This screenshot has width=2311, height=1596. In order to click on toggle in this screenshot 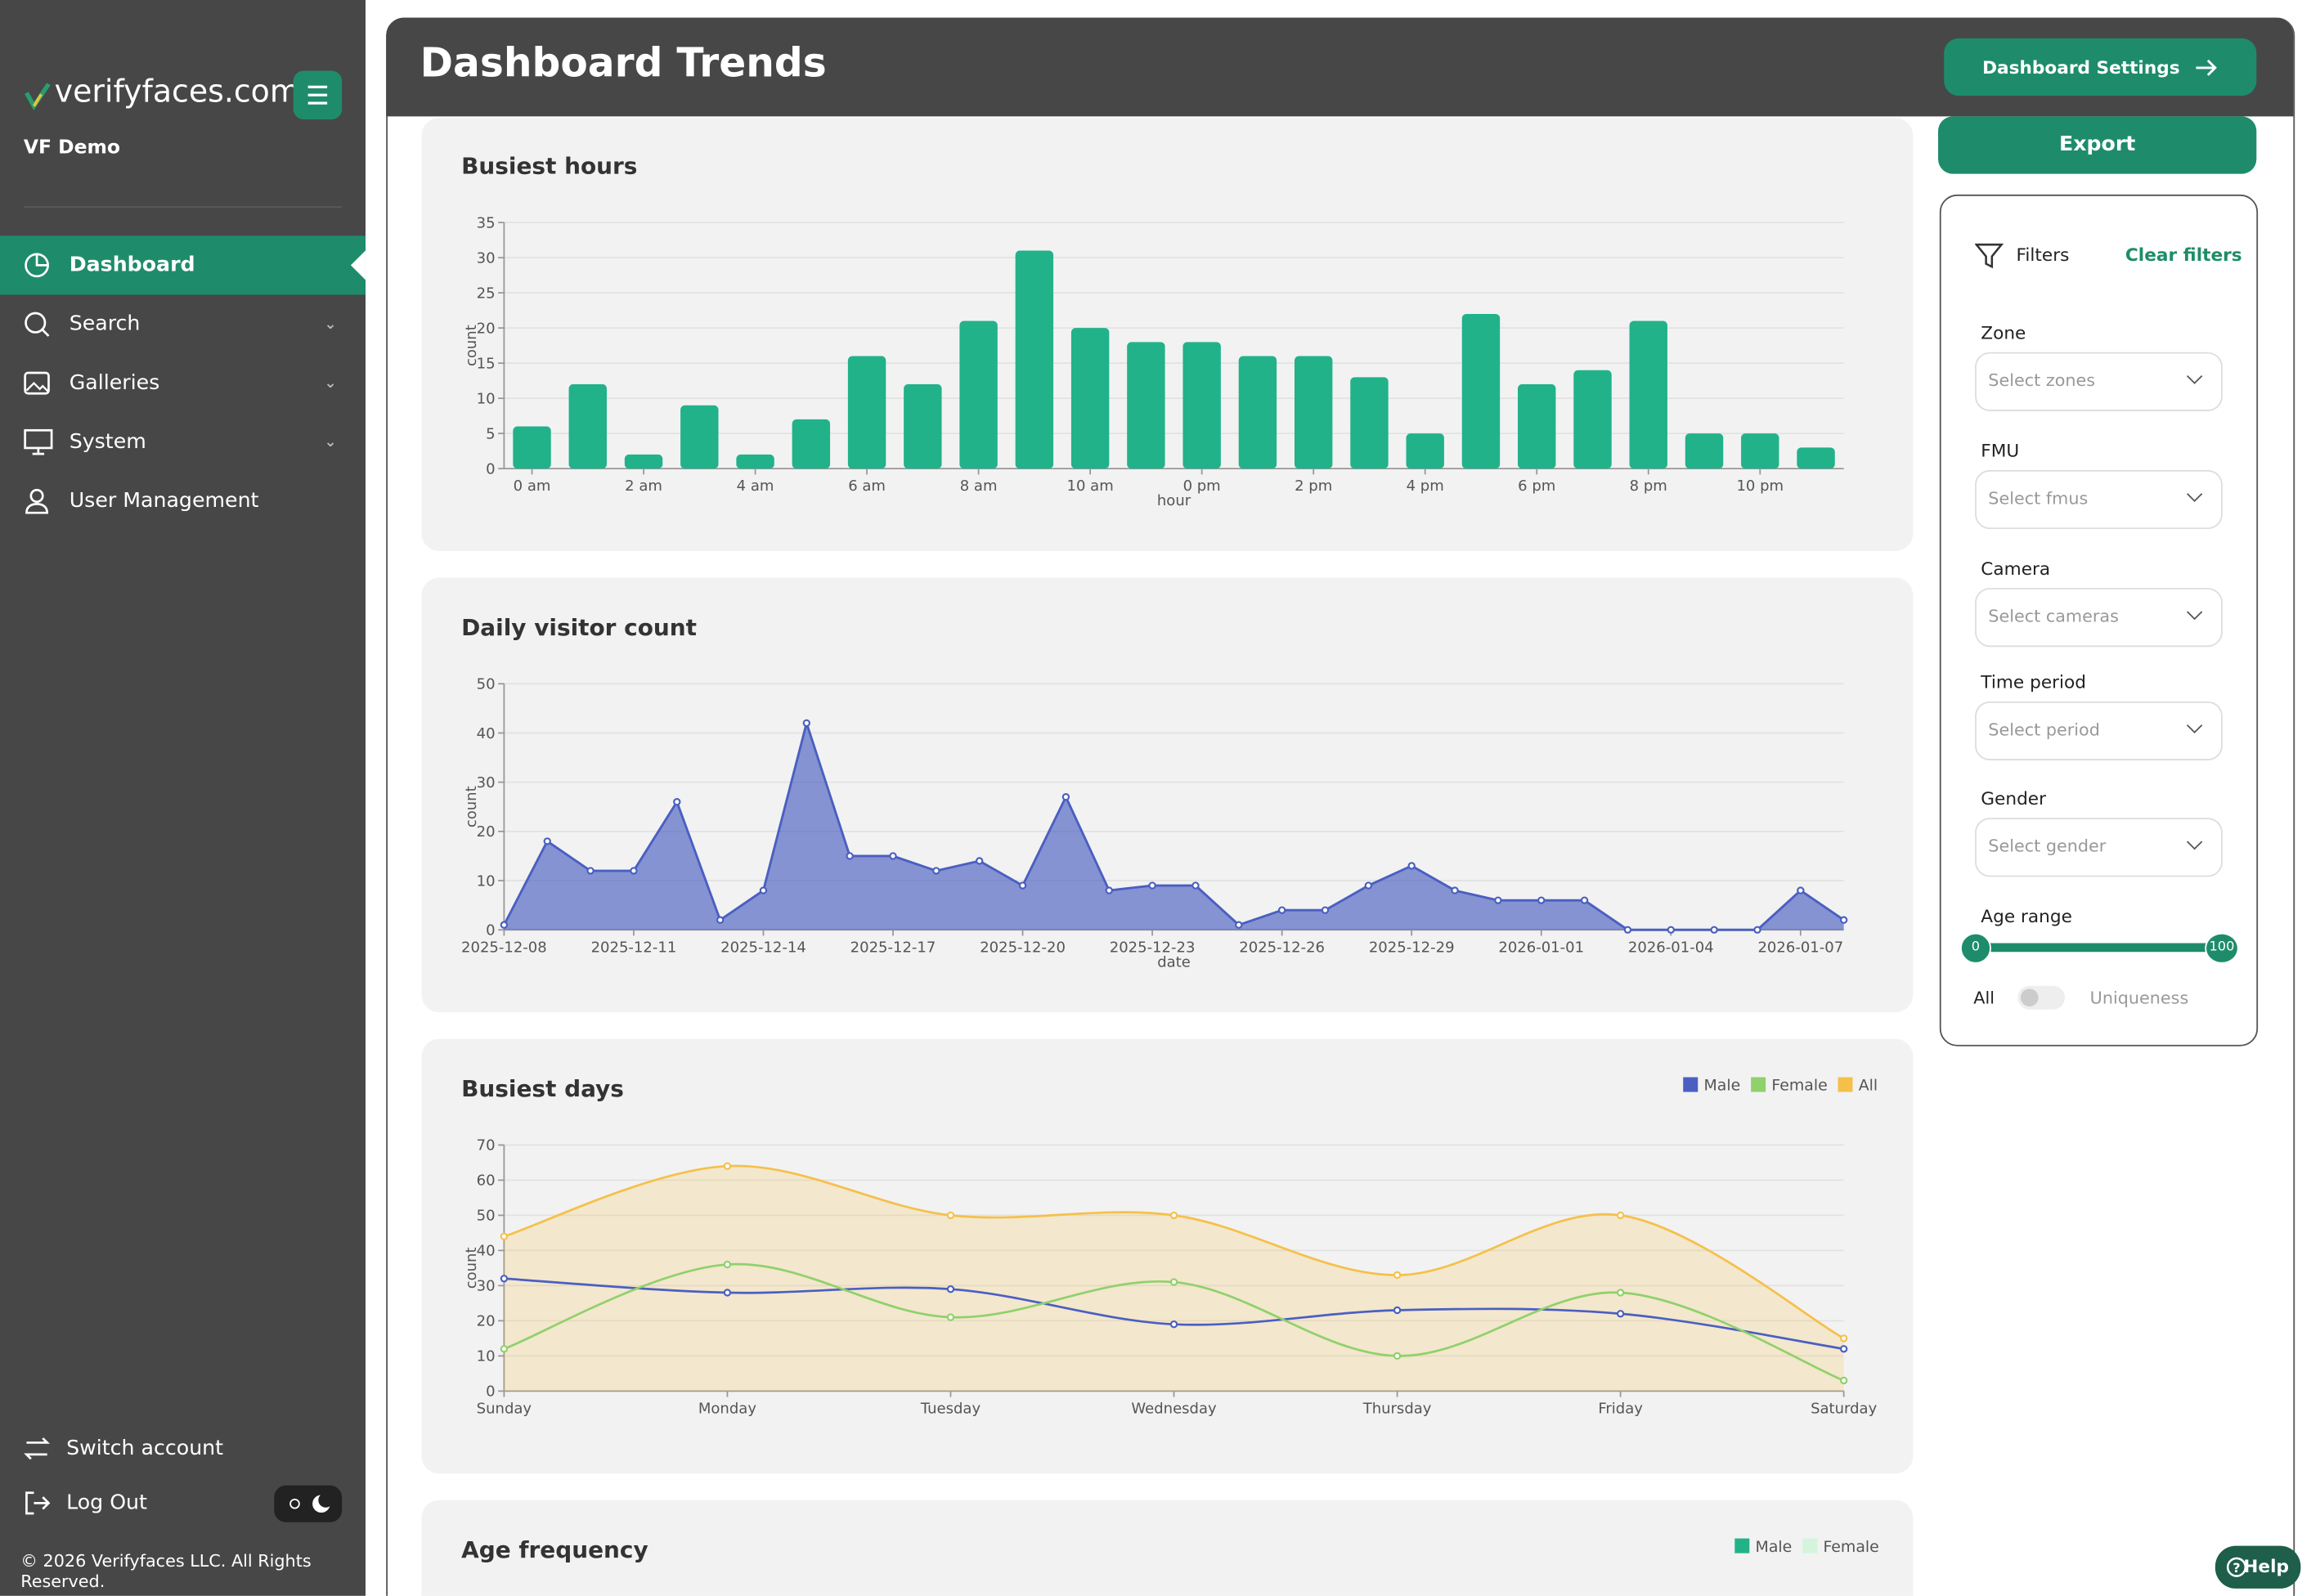, I will do `click(2041, 998)`.